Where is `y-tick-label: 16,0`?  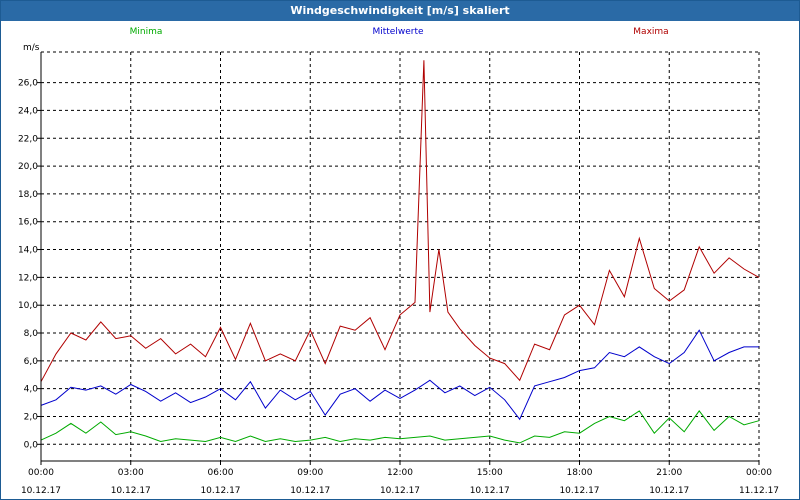 y-tick-label: 16,0 is located at coordinates (28, 223).